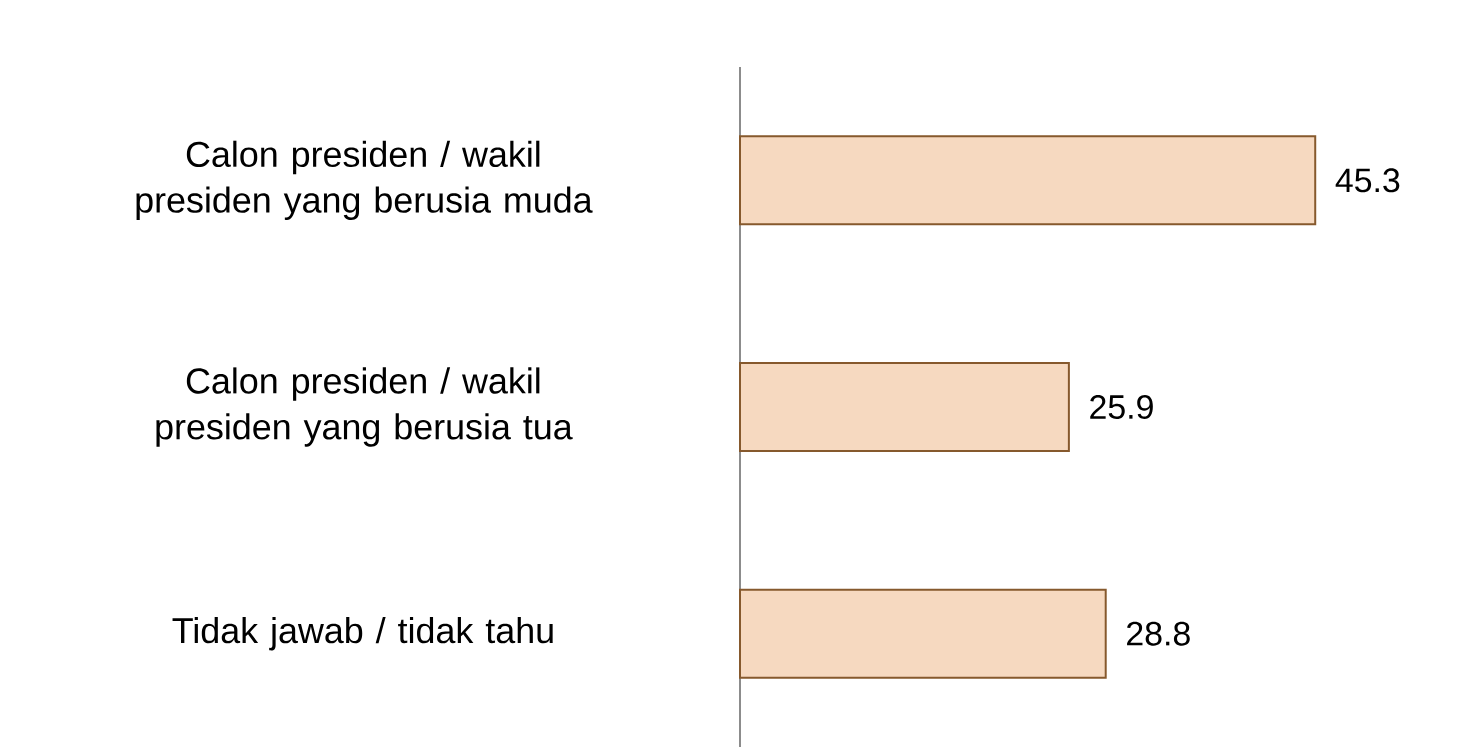 Image resolution: width=1470 pixels, height=751 pixels. I want to click on y-tick-label: Calon presiden / wakil presiden yang berusia muda, so click(364, 180).